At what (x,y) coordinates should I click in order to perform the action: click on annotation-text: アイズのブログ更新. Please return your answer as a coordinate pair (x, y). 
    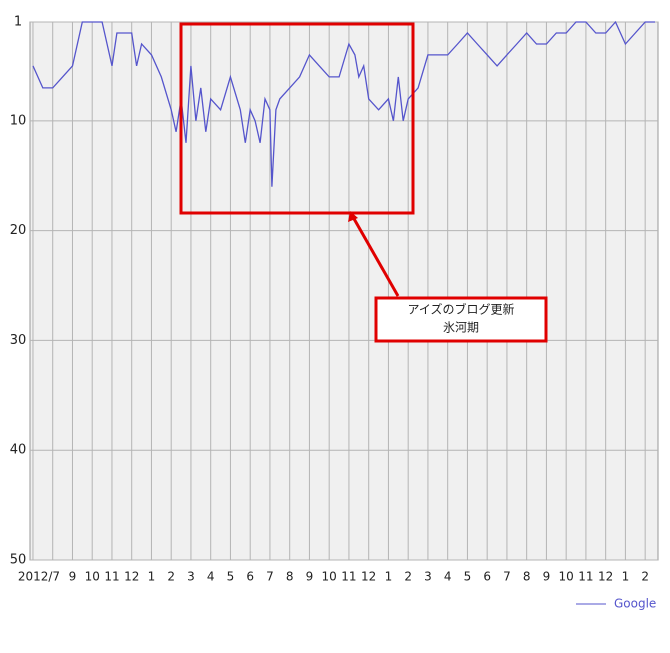
    Looking at the image, I should click on (460, 309).